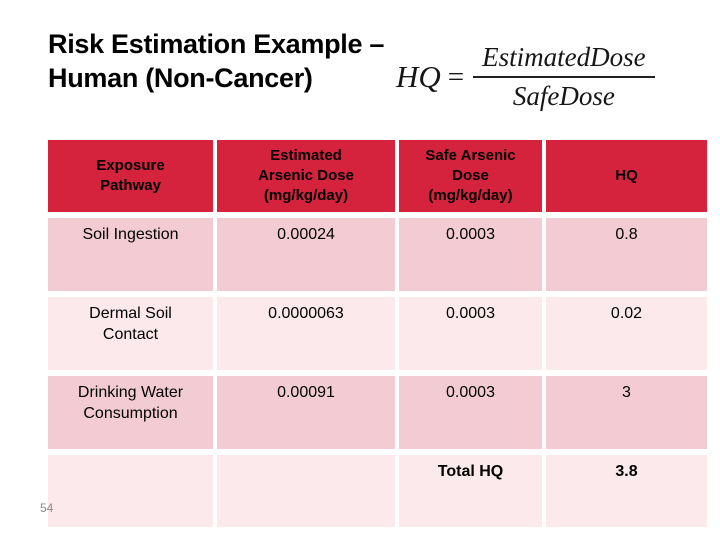  Describe the element at coordinates (470, 176) in the screenshot. I see `header-cell-safe-dose: Safe Arsenic Dose (mg/kg/day)` at that location.